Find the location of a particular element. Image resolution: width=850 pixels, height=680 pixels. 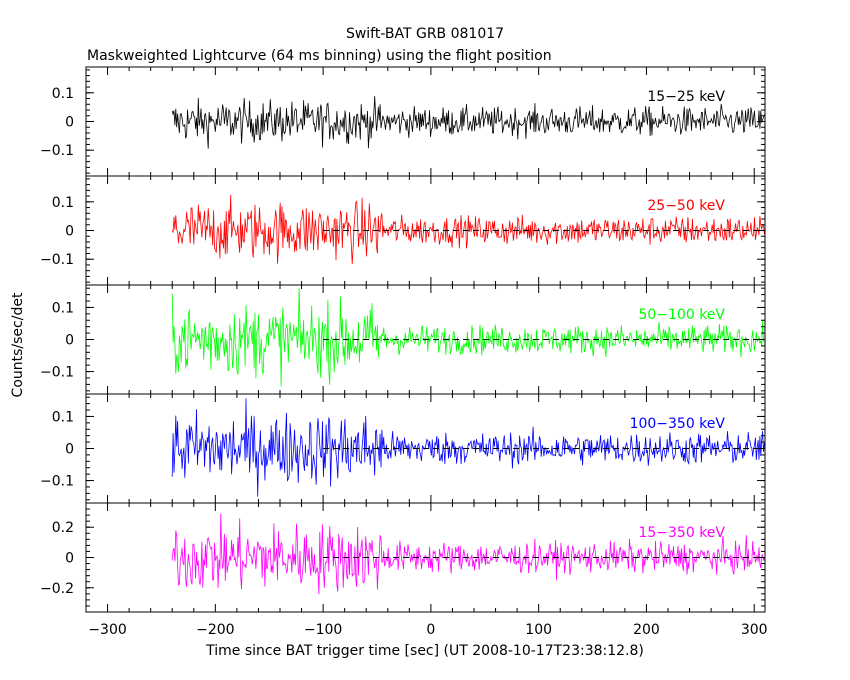

x-tick-labels: −300 −200 −100 0 100 200 300 is located at coordinates (427, 630).